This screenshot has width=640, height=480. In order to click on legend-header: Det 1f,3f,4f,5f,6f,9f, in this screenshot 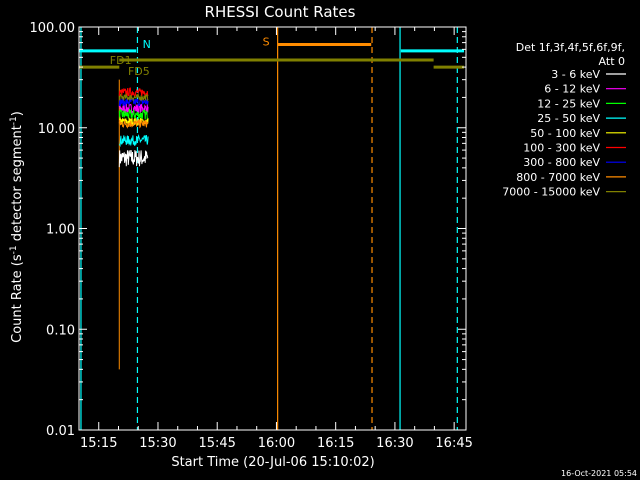, I will do `click(570, 47)`.